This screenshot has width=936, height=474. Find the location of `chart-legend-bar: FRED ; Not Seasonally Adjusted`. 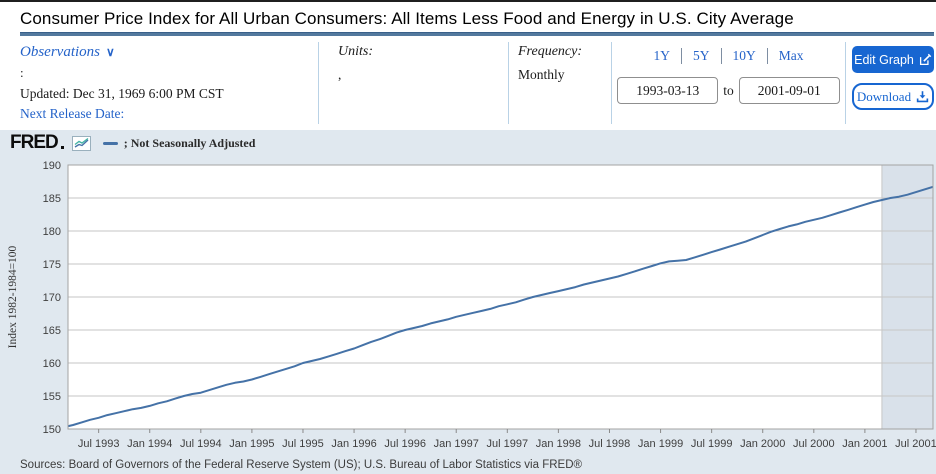

chart-legend-bar: FRED ; Not Seasonally Adjusted is located at coordinates (133, 142).